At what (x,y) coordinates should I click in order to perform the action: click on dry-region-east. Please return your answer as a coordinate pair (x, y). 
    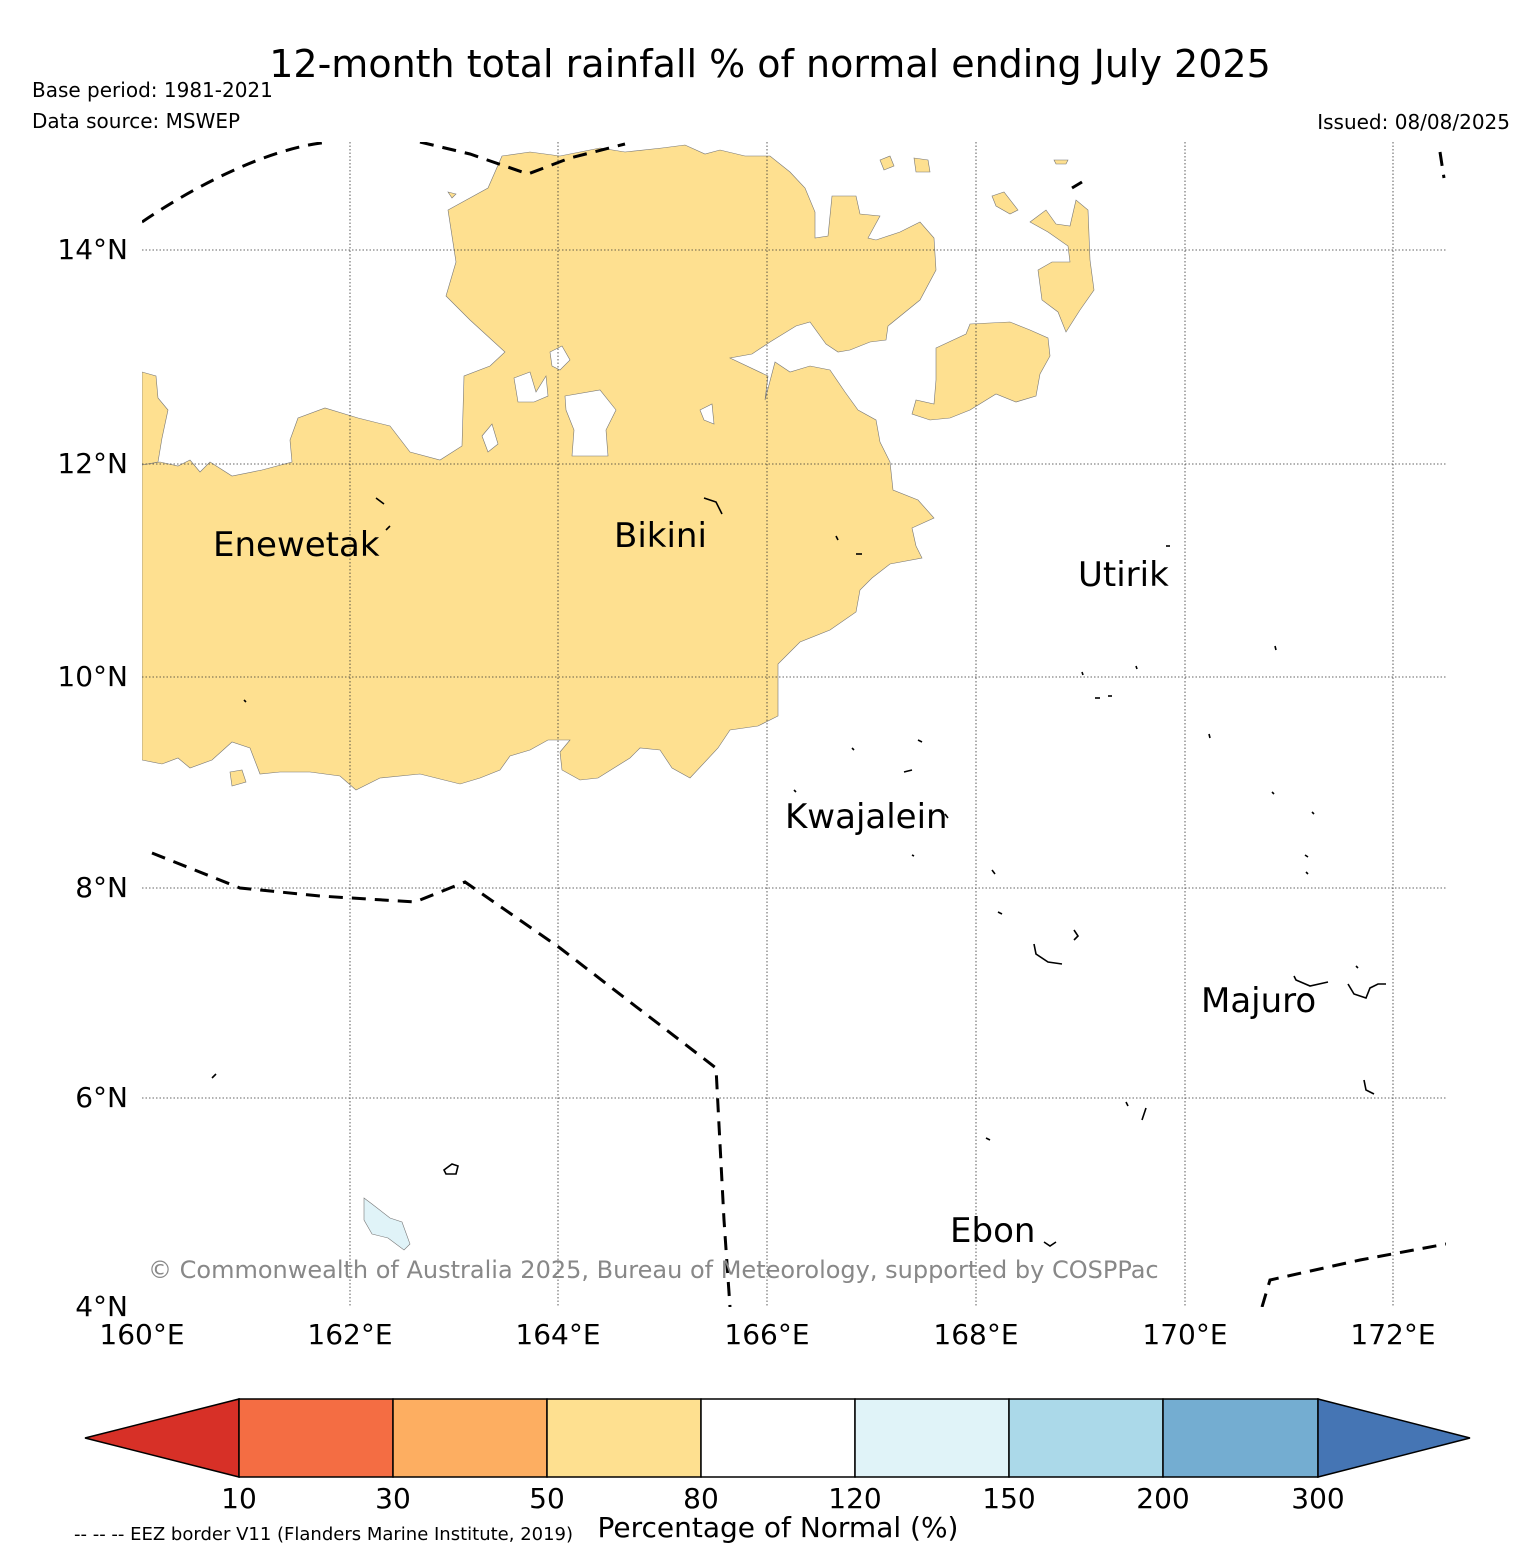
    Looking at the image, I should click on (981, 371).